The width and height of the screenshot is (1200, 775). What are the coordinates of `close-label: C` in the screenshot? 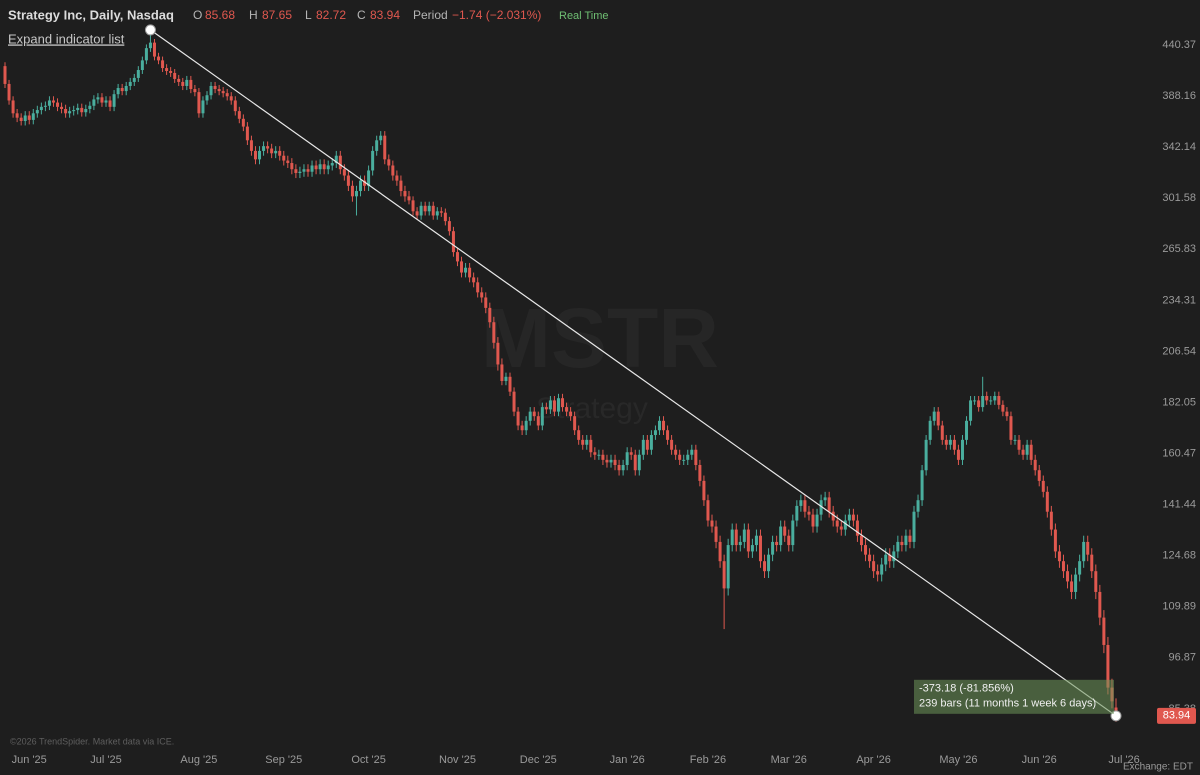 It's located at (361, 15).